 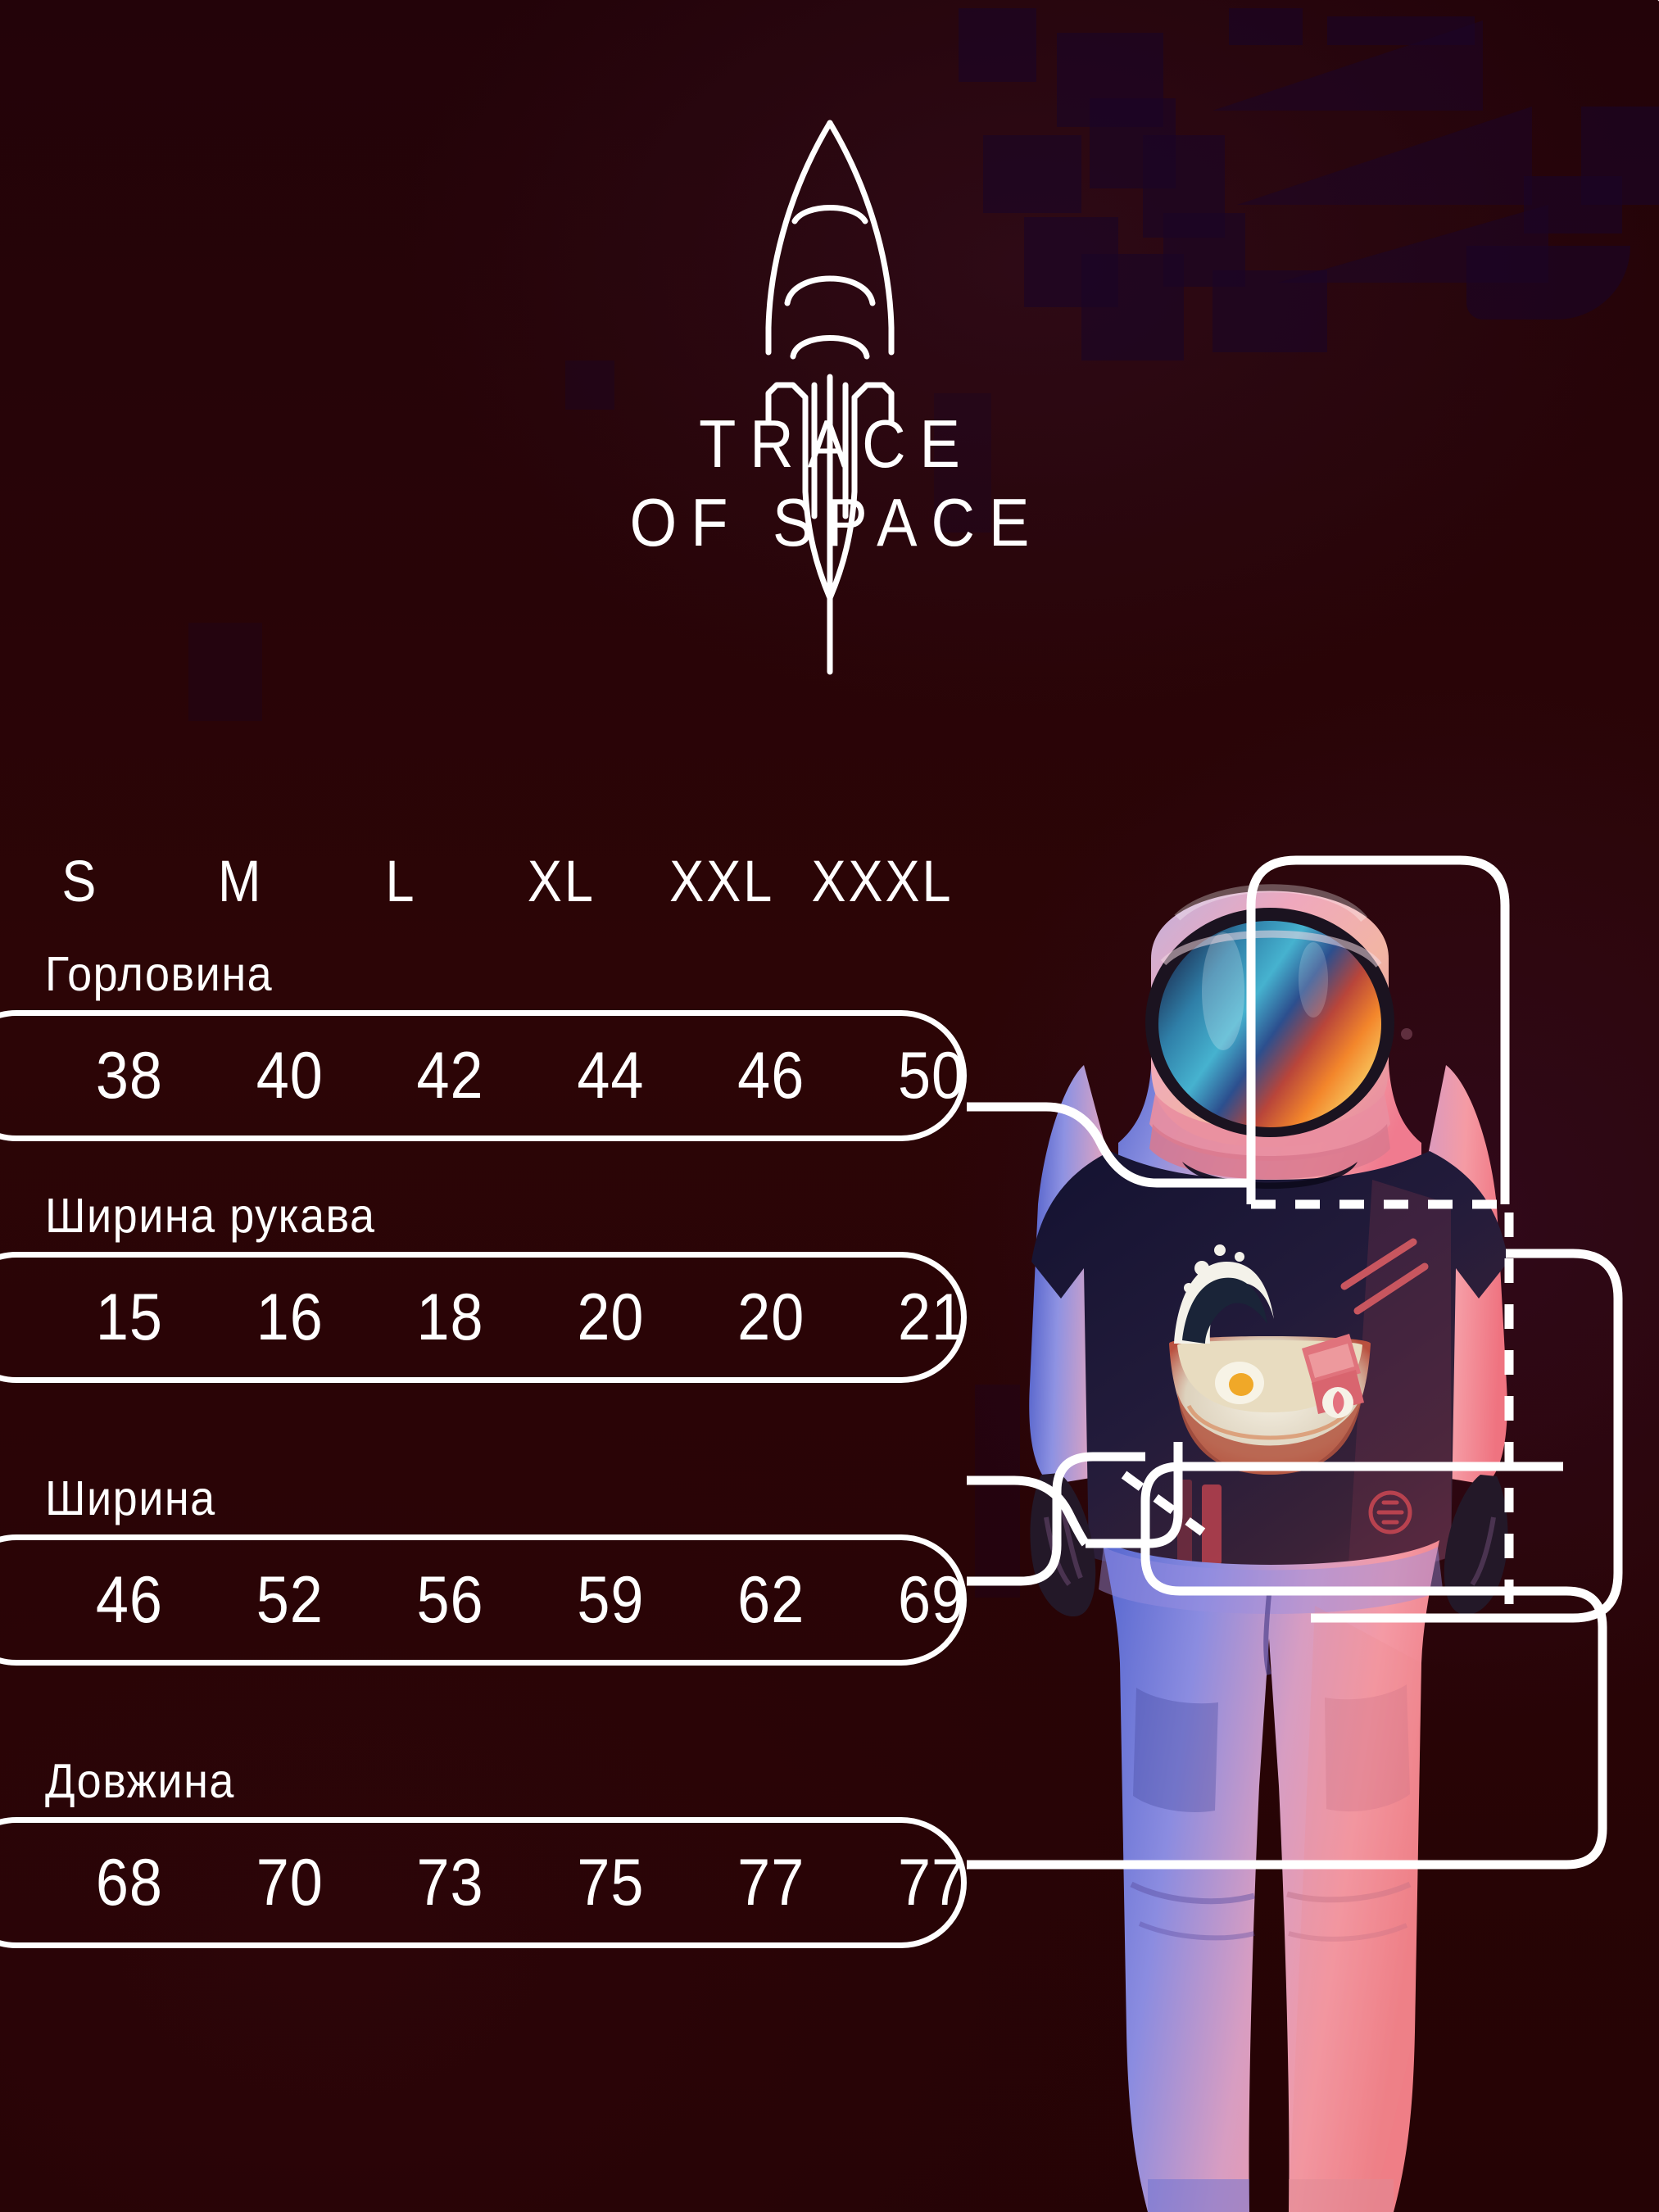 I want to click on value-neckline-xxxl: 50, so click(x=932, y=1076).